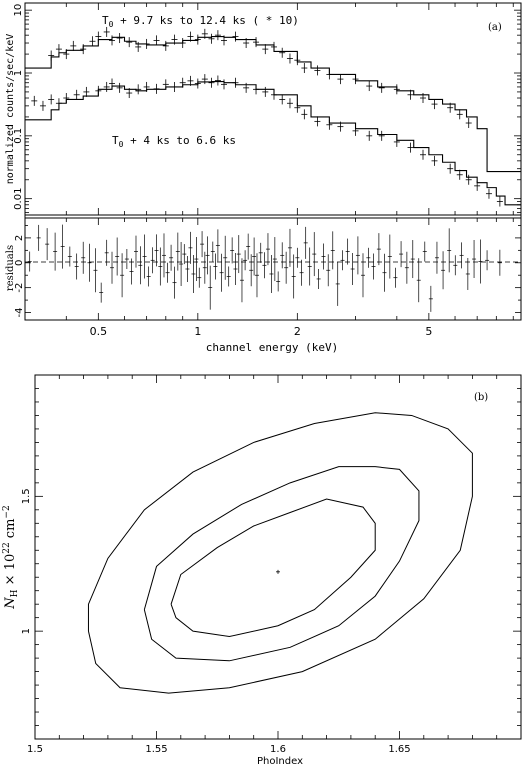 The width and height of the screenshot is (525, 767). Describe the element at coordinates (19, 263) in the screenshot. I see `y-tick-label-bottom: 0` at that location.